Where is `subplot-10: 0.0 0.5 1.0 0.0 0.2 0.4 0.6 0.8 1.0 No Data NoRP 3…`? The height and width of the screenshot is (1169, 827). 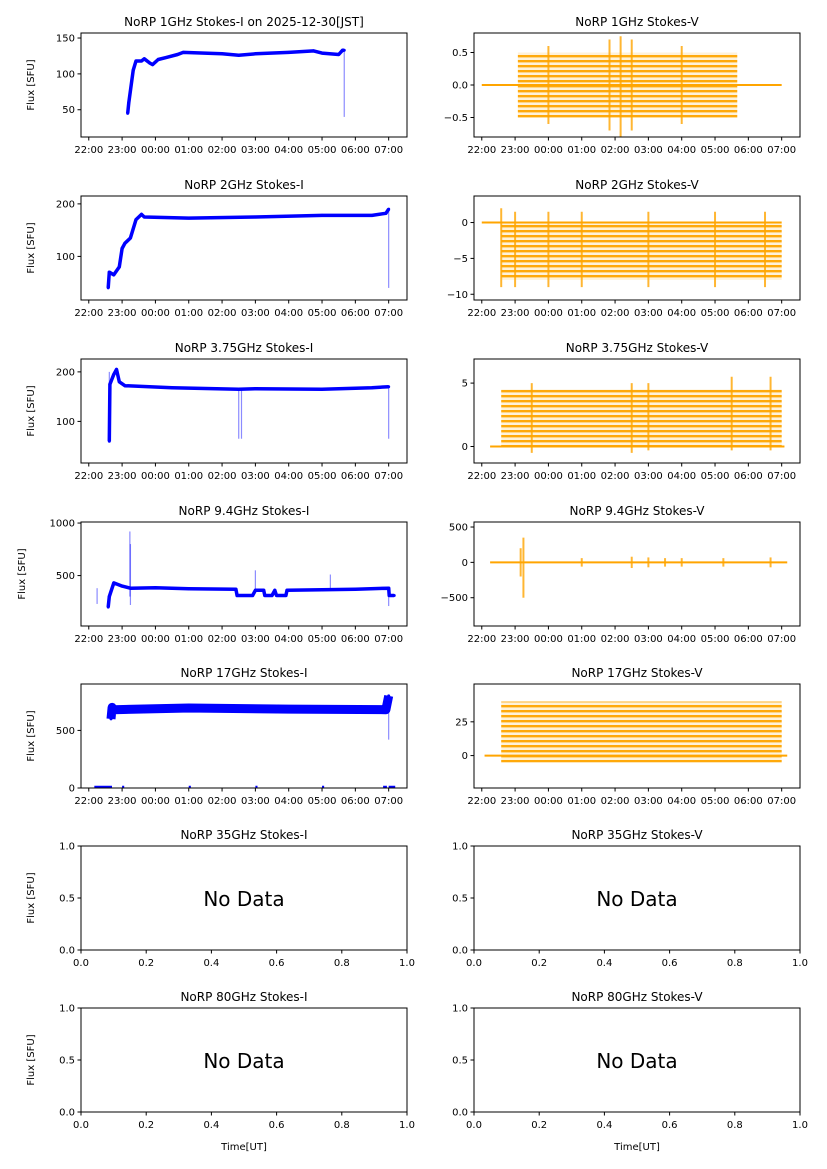 subplot-10: 0.0 0.5 1.0 0.0 0.2 0.4 0.6 0.8 1.0 No Data NoRP 3… is located at coordinates (220, 898).